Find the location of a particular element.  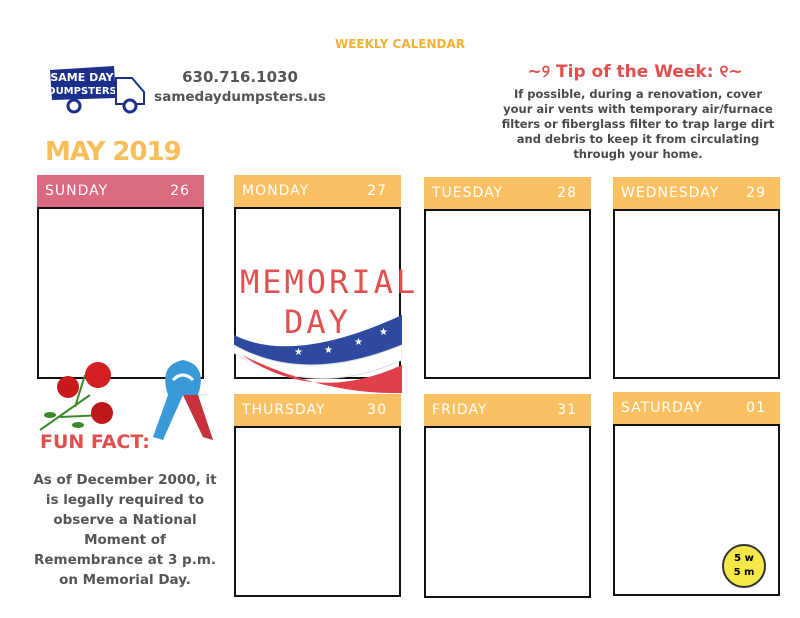

svg-text: SAME DAY is located at coordinates (82, 77).